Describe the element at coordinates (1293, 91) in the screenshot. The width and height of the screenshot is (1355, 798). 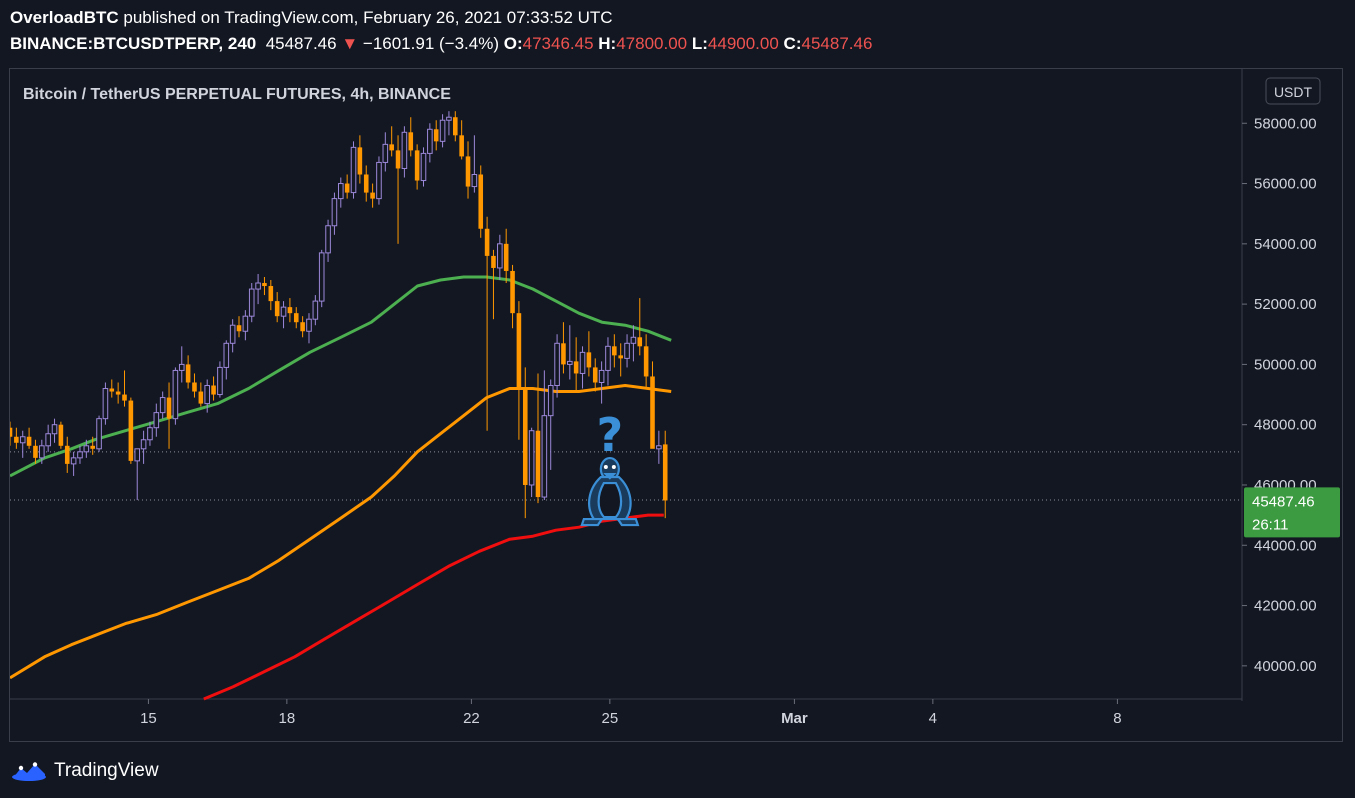
I see `currency-button` at that location.